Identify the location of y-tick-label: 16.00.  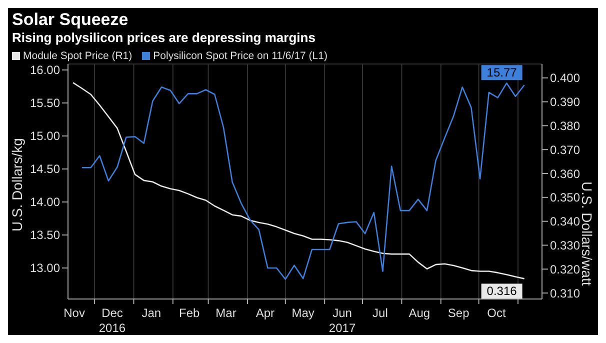
(45, 70).